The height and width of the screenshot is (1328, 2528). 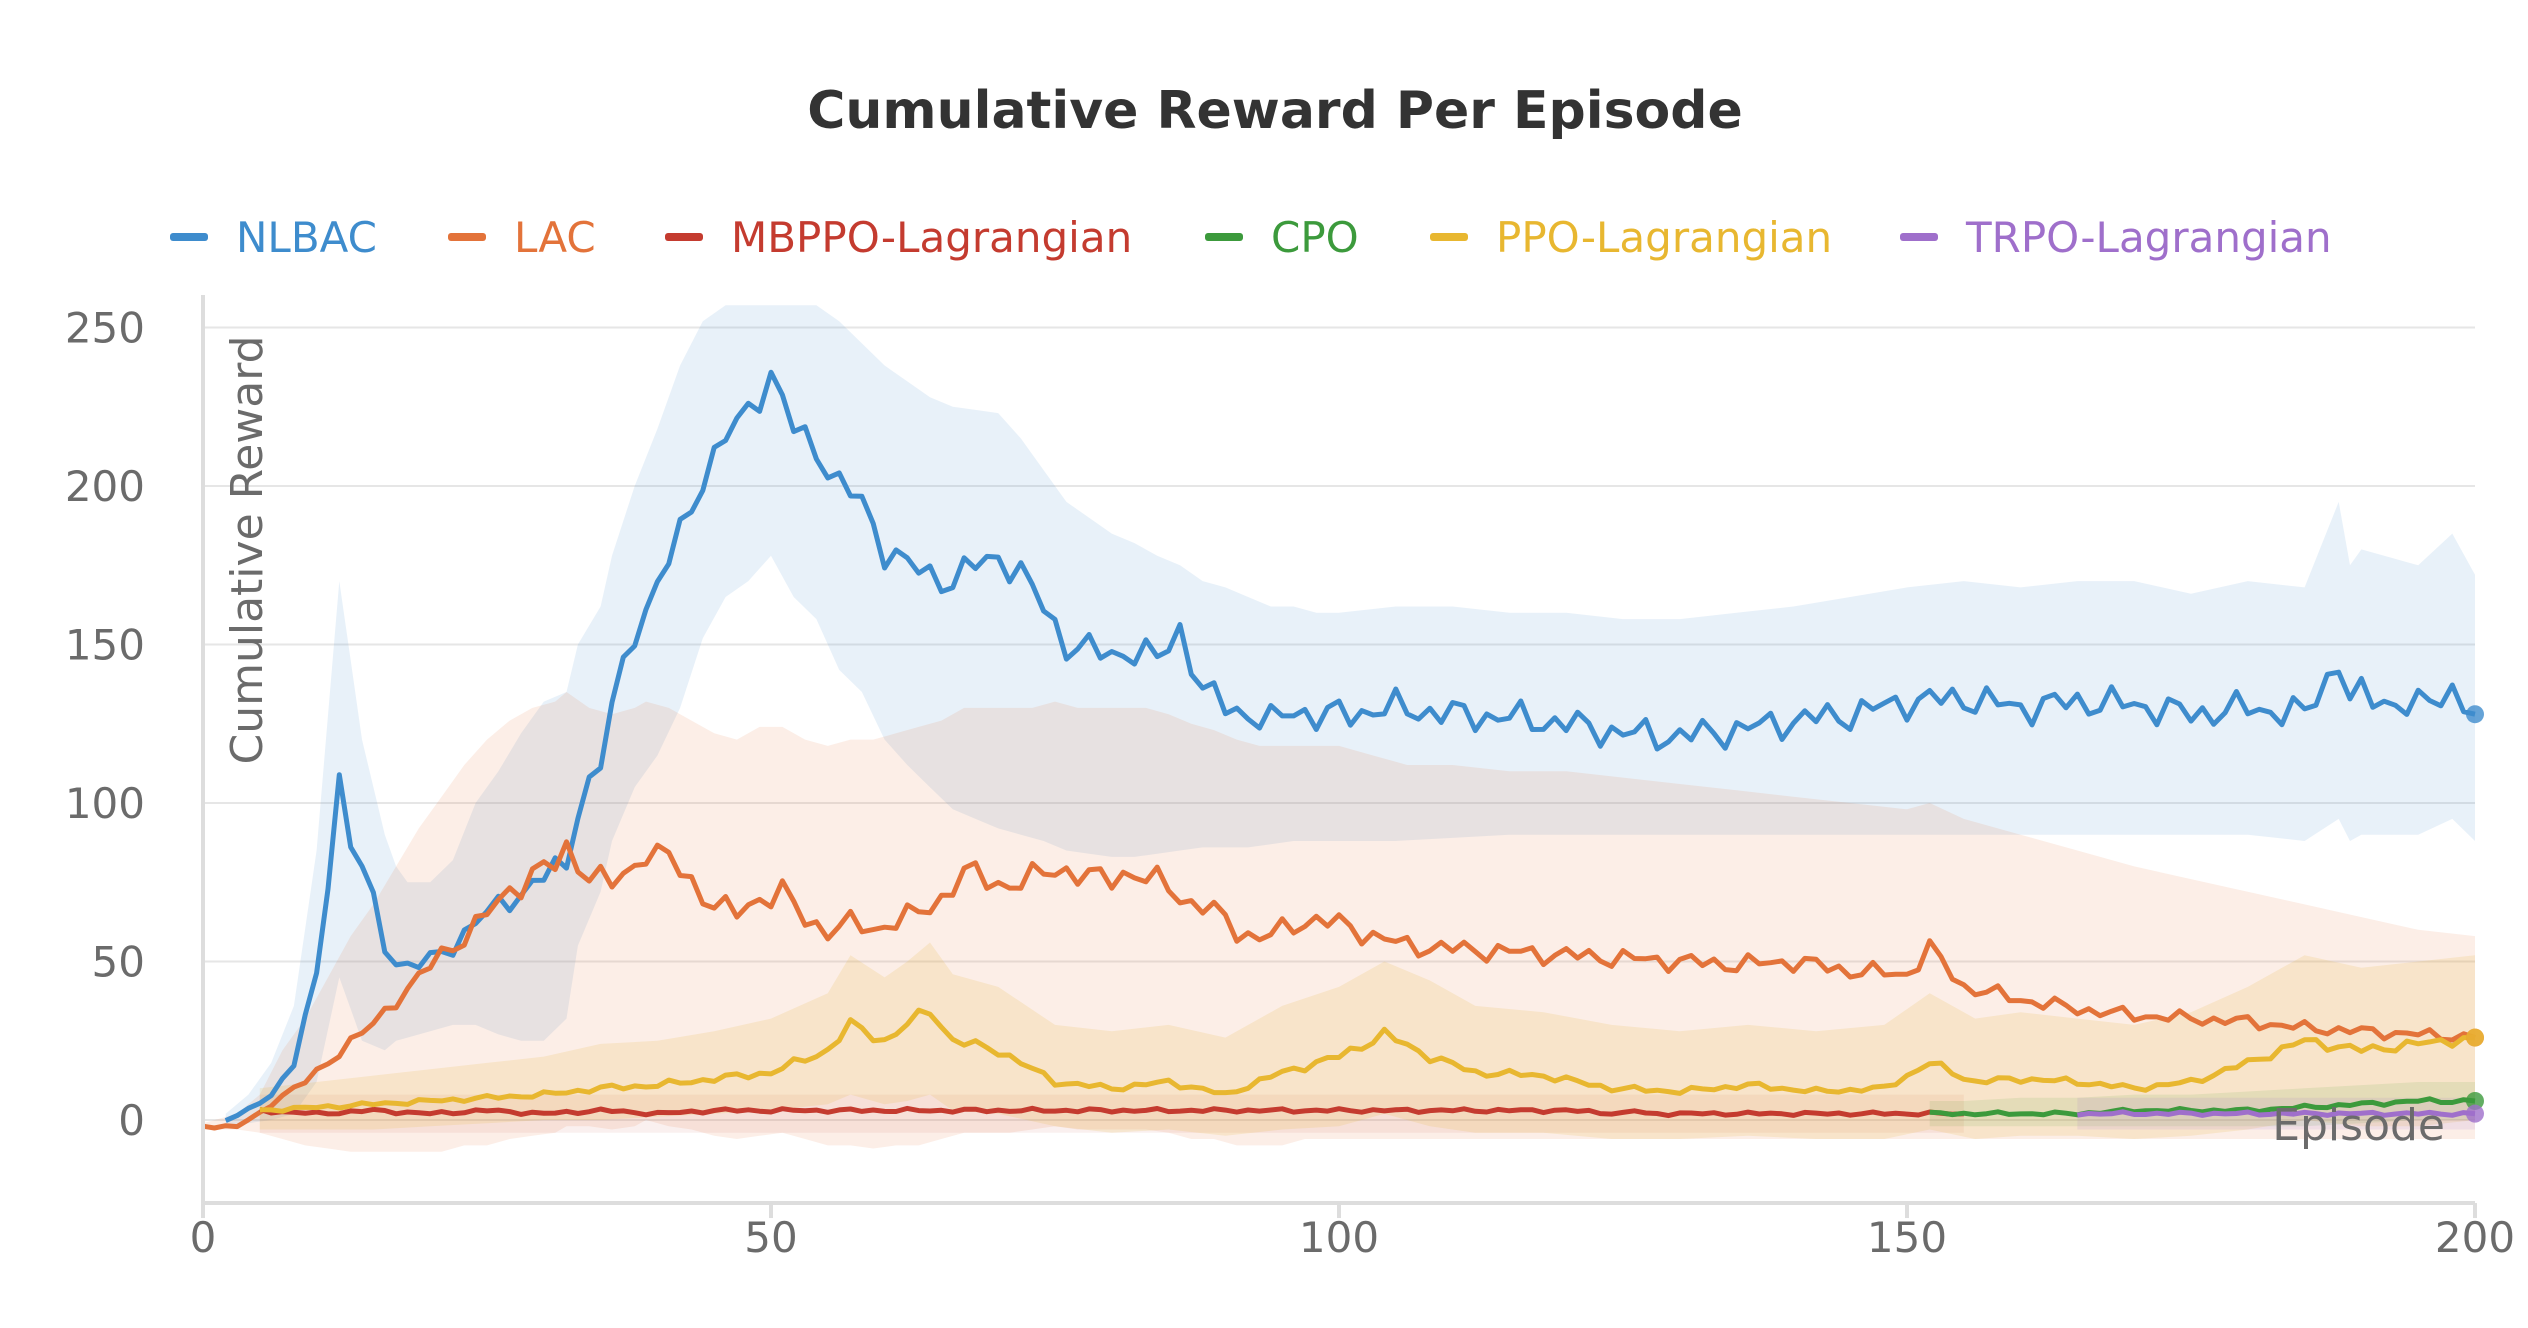 What do you see at coordinates (1907, 1237) in the screenshot?
I see `x-tick-label: 150` at bounding box center [1907, 1237].